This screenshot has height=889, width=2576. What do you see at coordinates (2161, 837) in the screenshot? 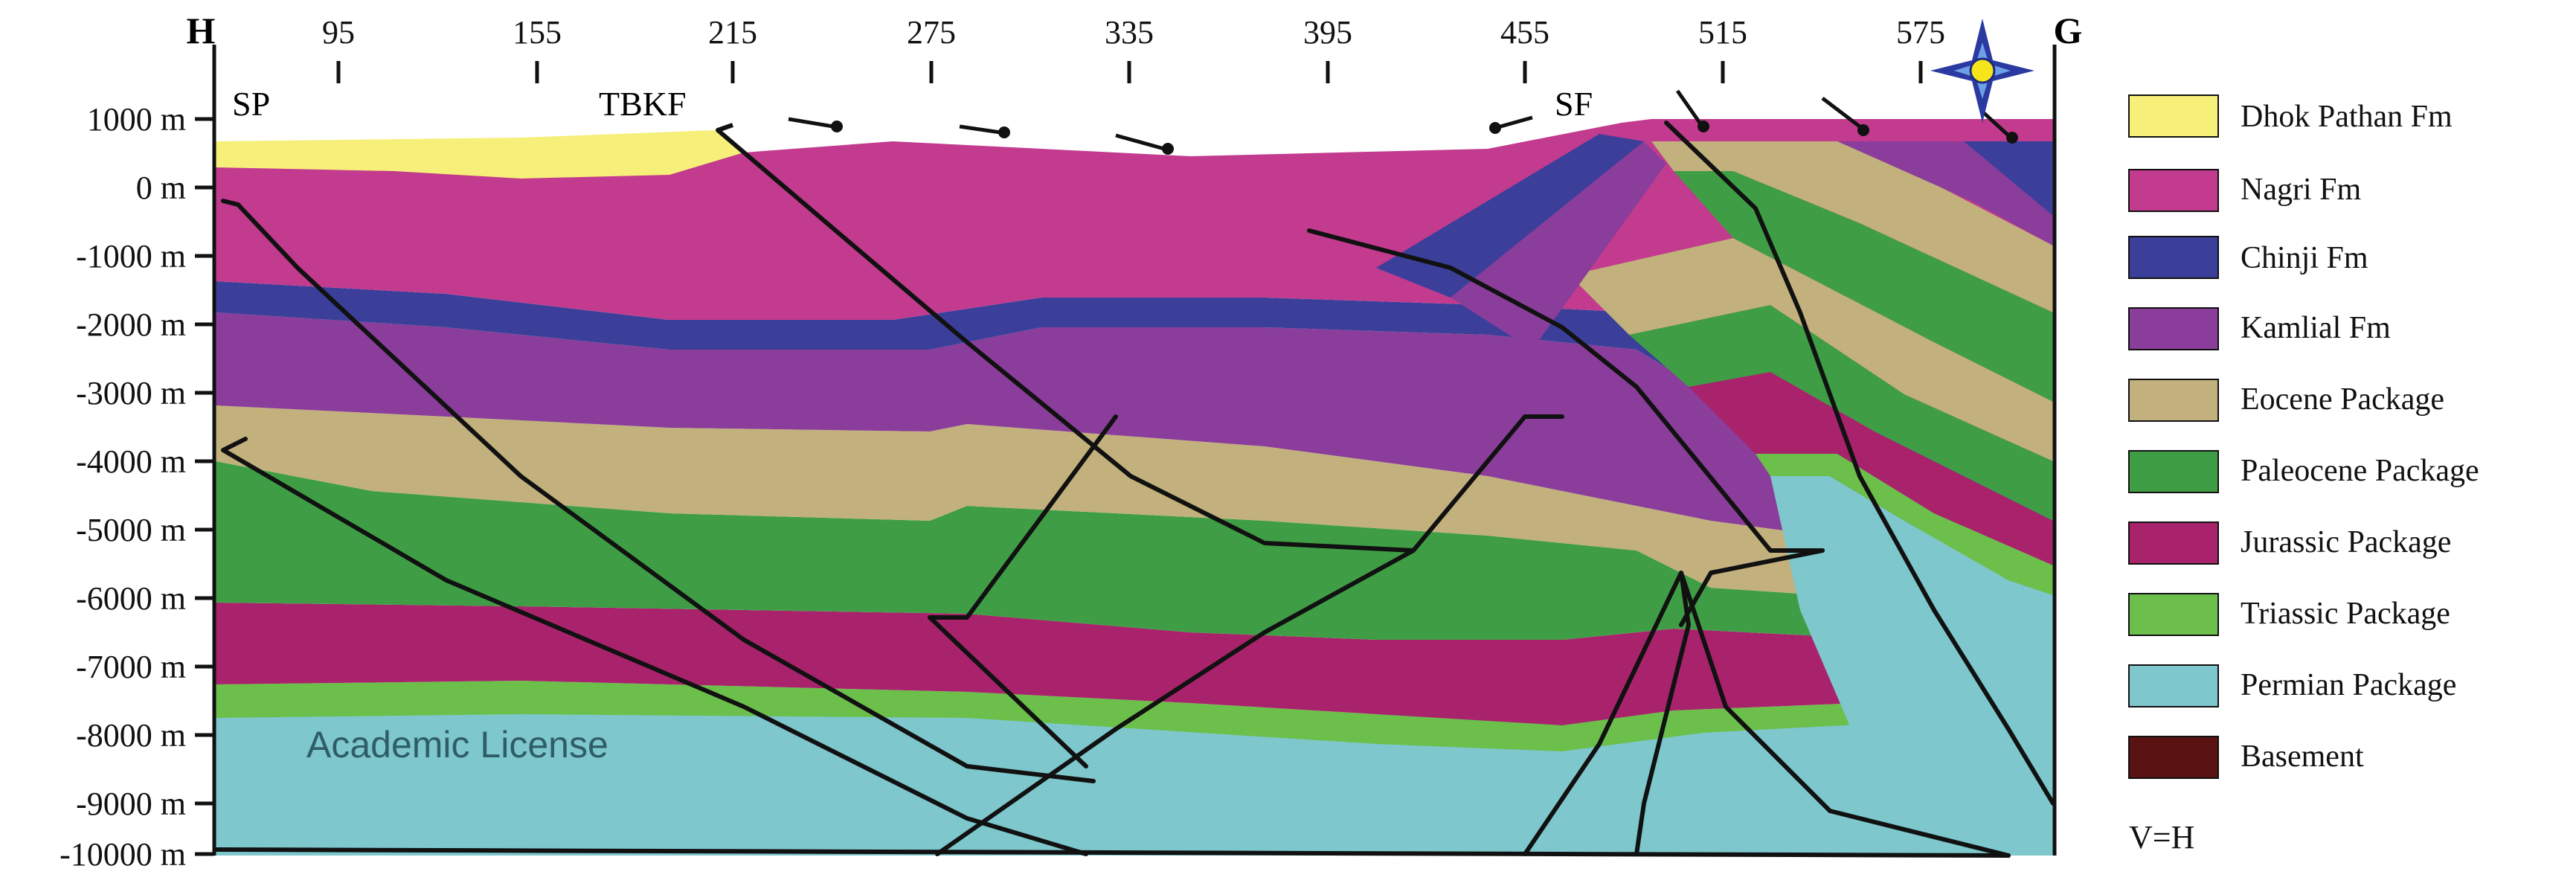
I see `scale-note: V=H` at bounding box center [2161, 837].